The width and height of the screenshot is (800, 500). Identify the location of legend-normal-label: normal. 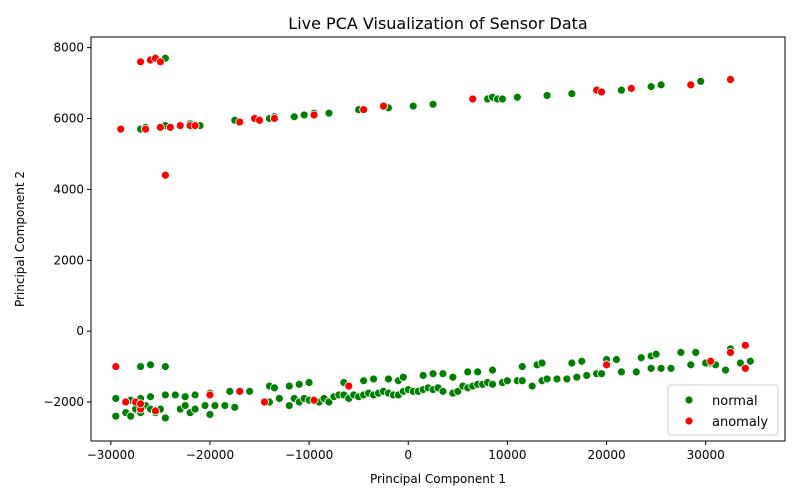
(735, 401).